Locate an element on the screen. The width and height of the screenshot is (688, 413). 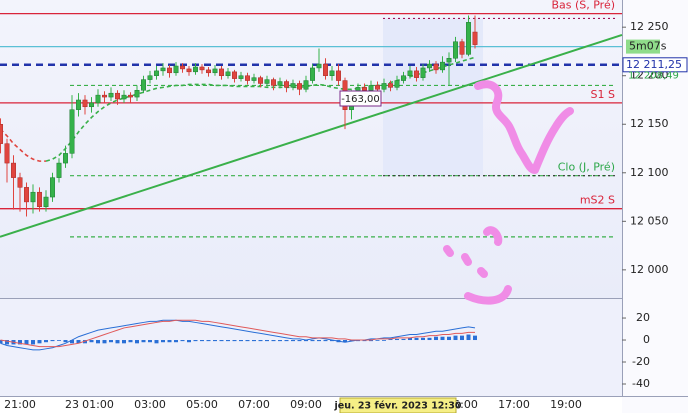
x-tick-label: 21:00 is located at coordinates (20, 404).